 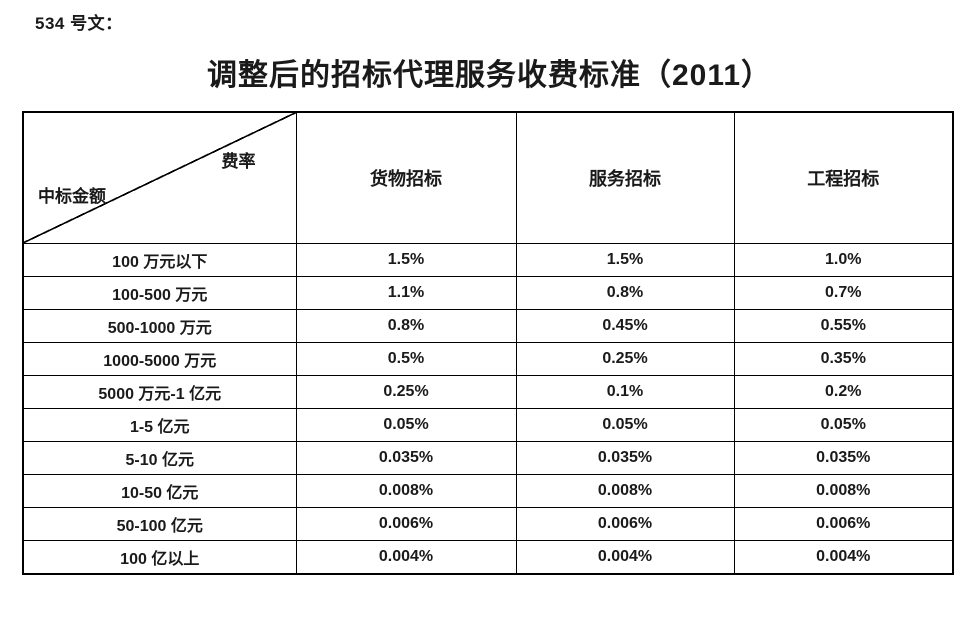 I want to click on goods-rate-cell: 1.1%, so click(x=406, y=293).